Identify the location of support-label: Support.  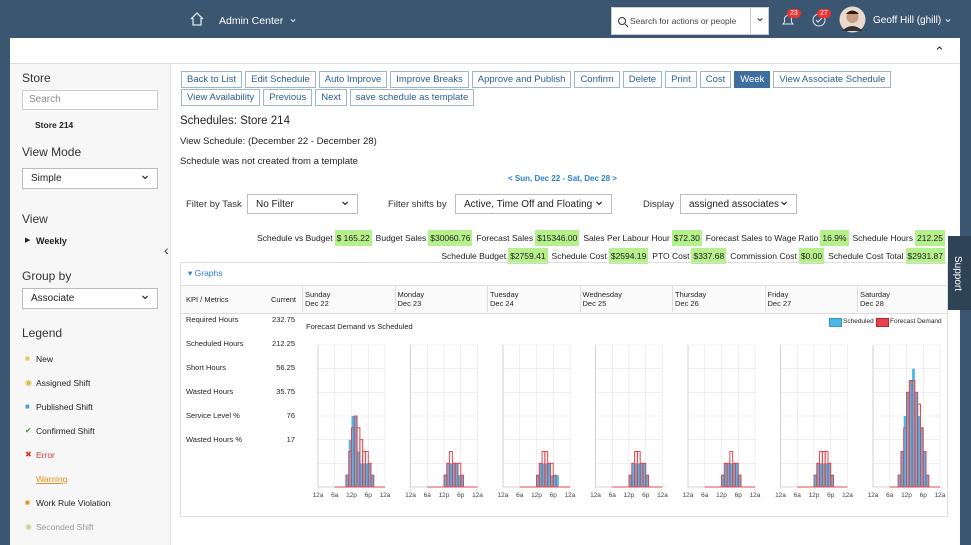
(957, 273).